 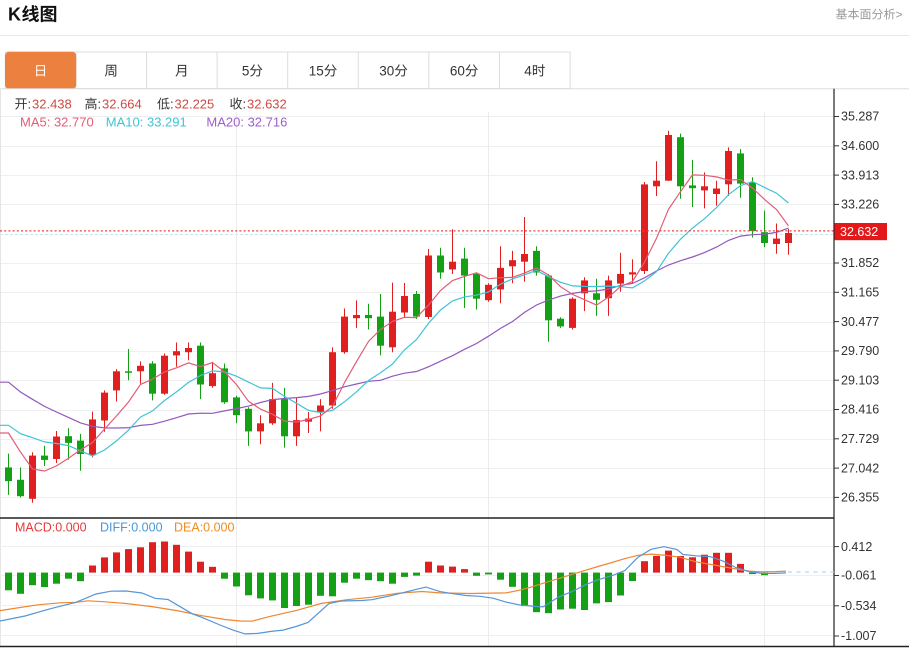 What do you see at coordinates (858, 636) in the screenshot?
I see `svg-text: -1.007` at bounding box center [858, 636].